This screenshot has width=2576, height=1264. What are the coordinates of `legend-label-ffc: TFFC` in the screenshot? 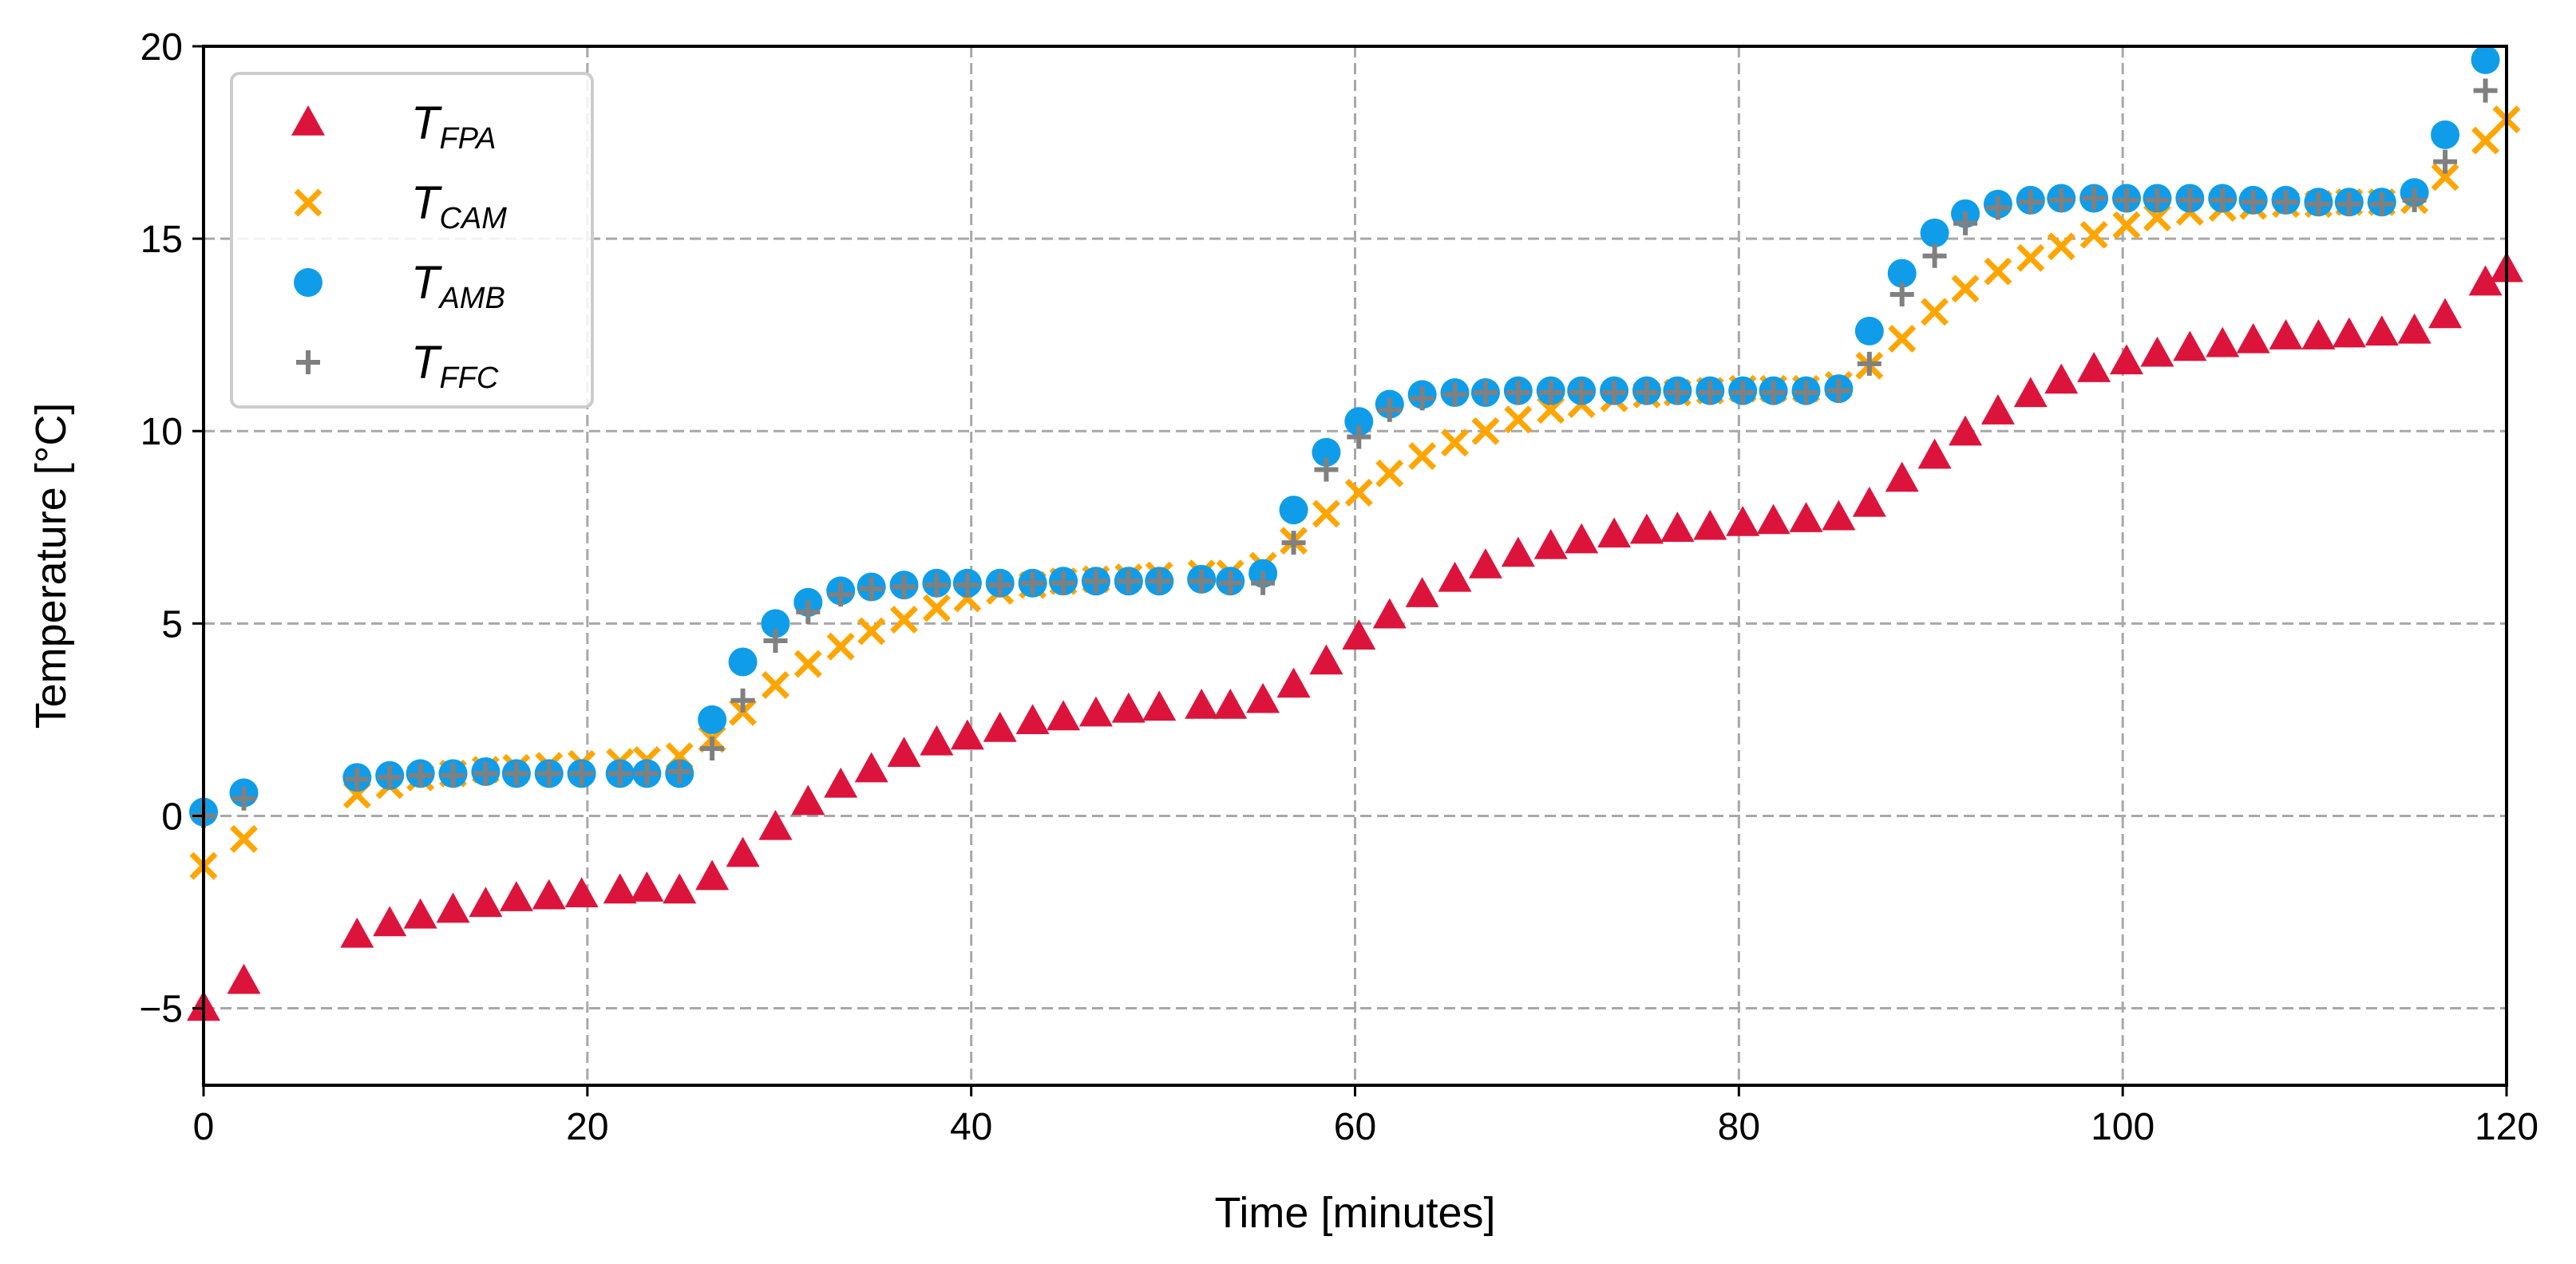 It's located at (455, 366).